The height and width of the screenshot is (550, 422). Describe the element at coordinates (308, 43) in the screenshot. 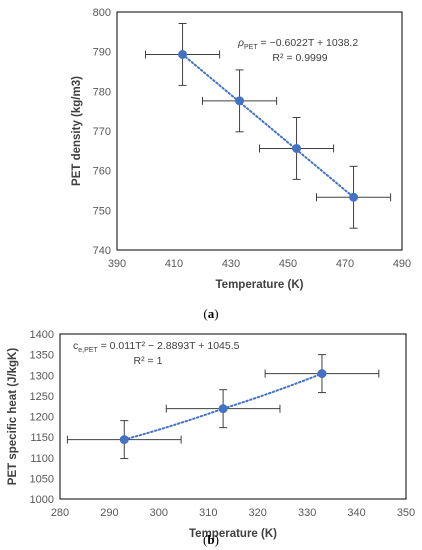

I see `equation-rhs: = −0.6022T + 1038.2` at that location.